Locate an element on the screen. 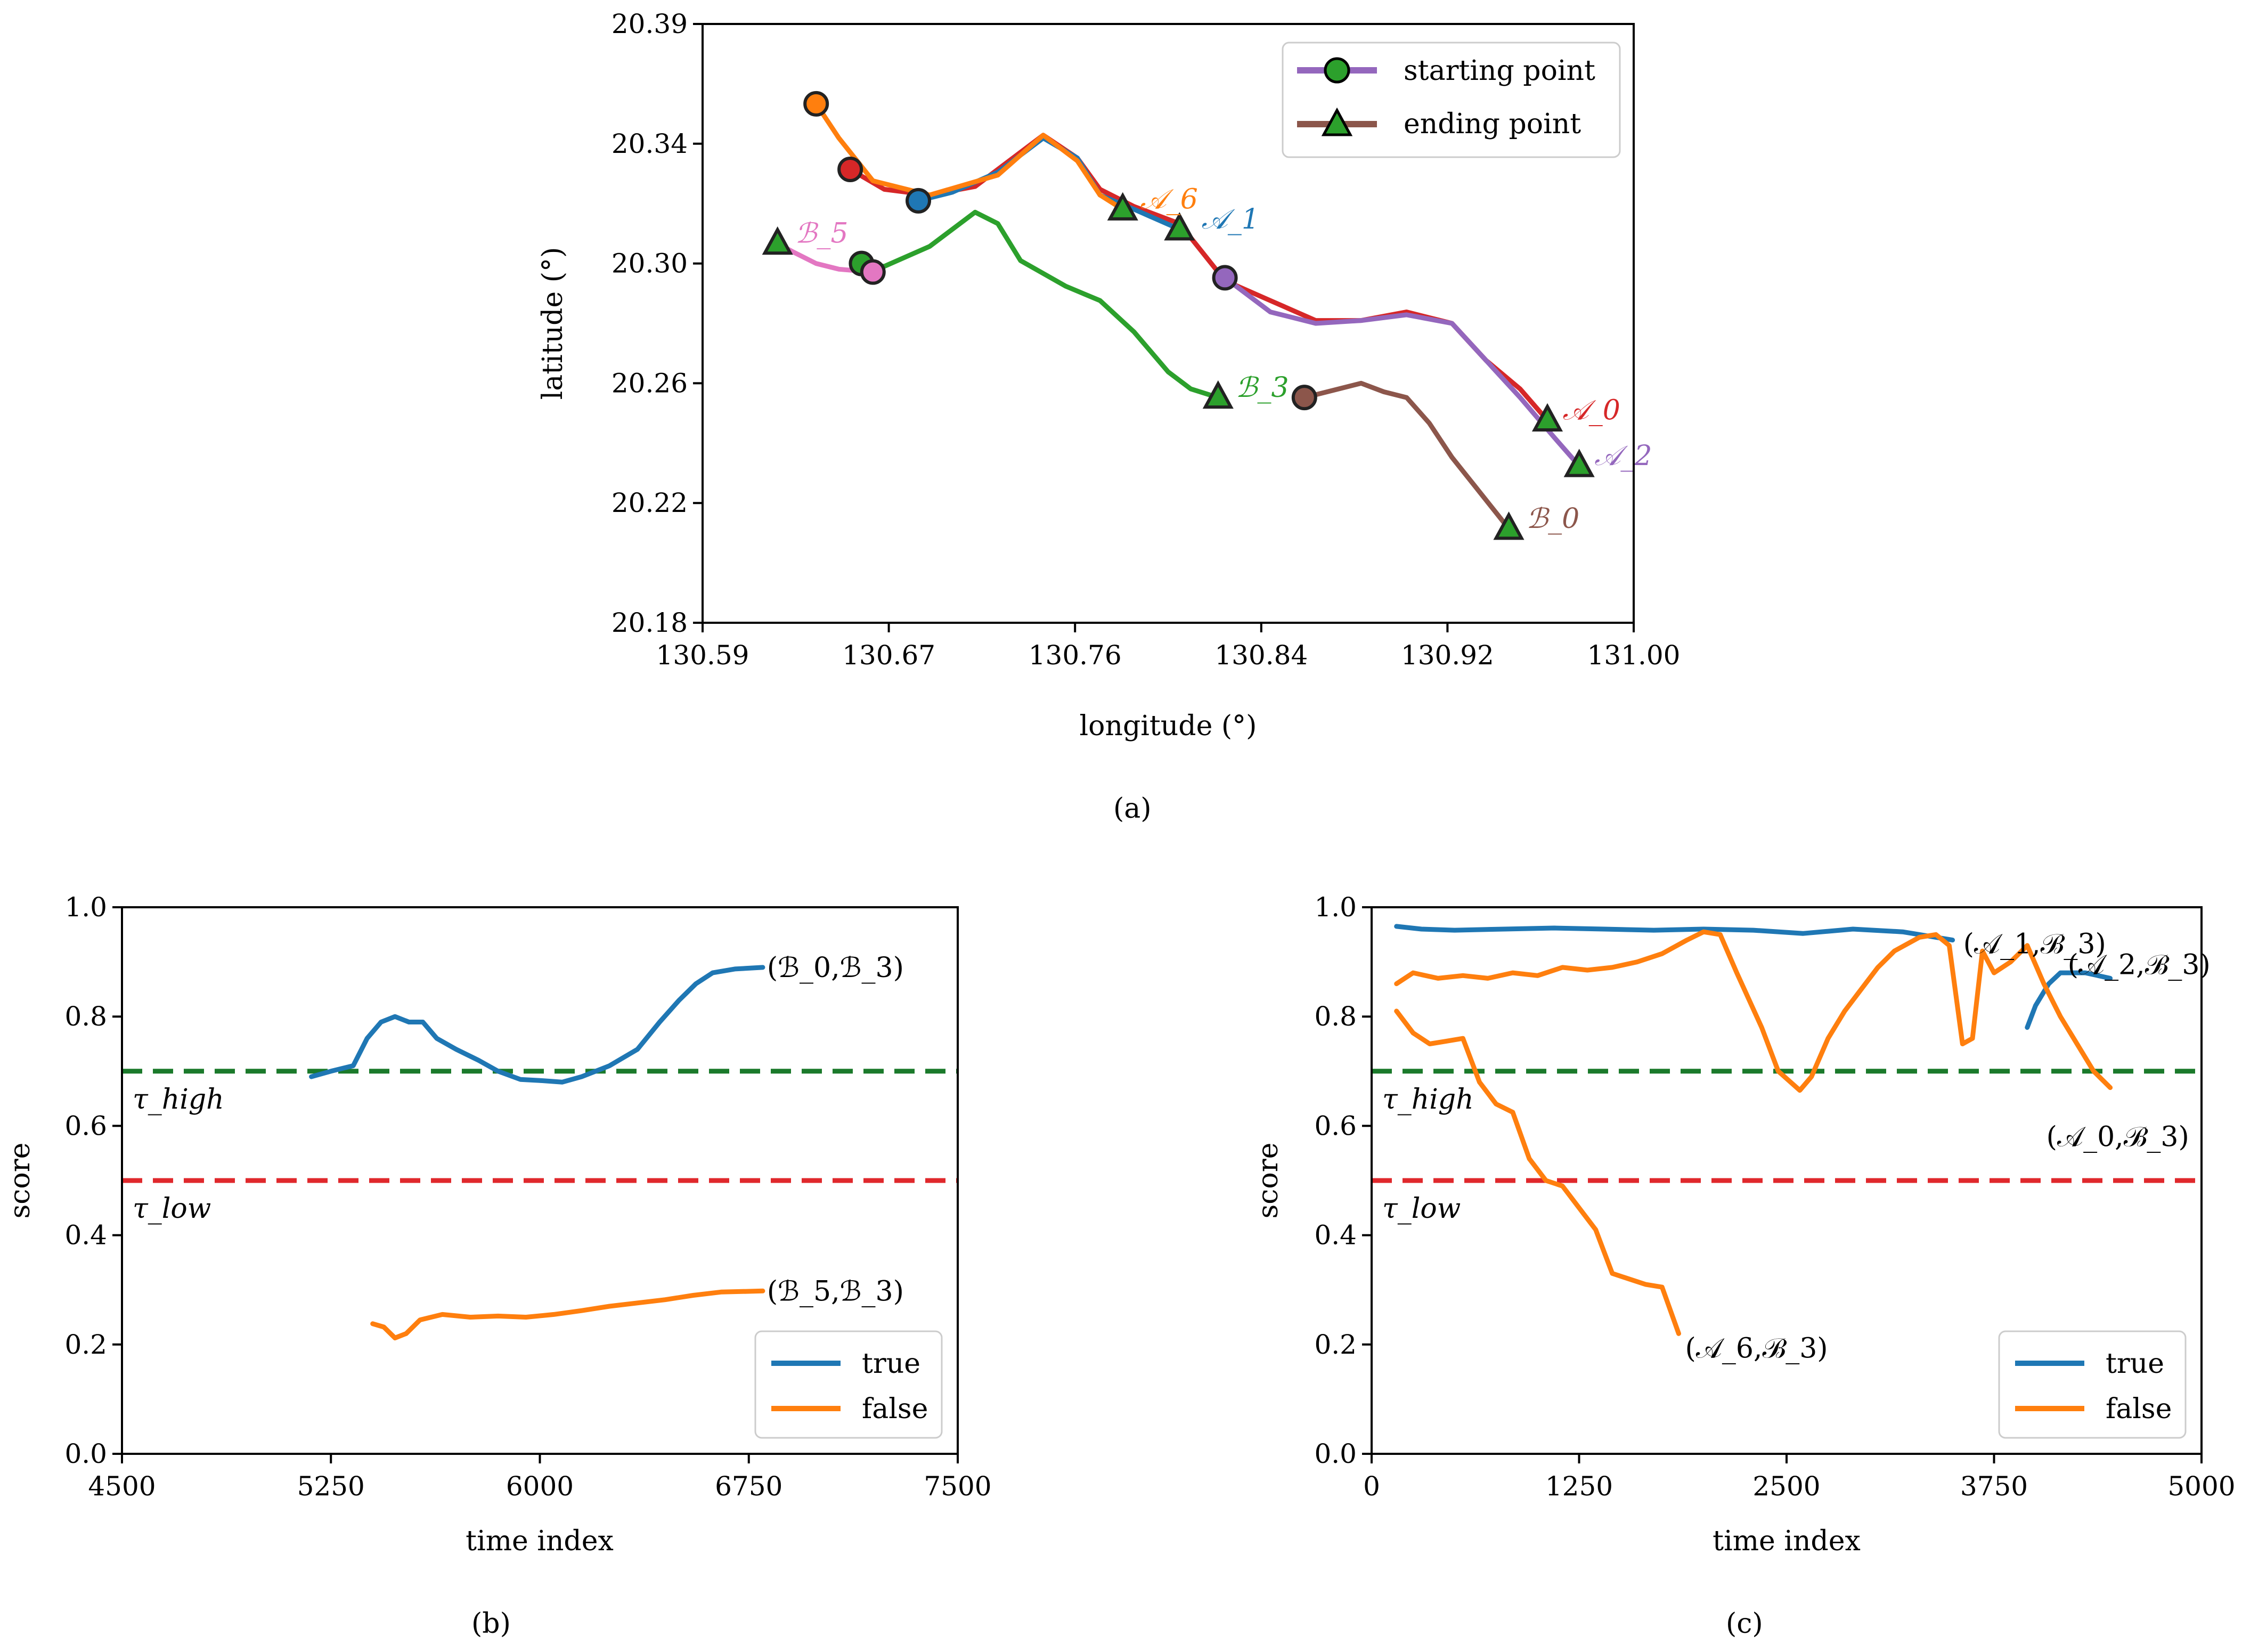 Image resolution: width=2242 pixels, height=1652 pixels. y-tick-label: 20.26 is located at coordinates (650, 383).